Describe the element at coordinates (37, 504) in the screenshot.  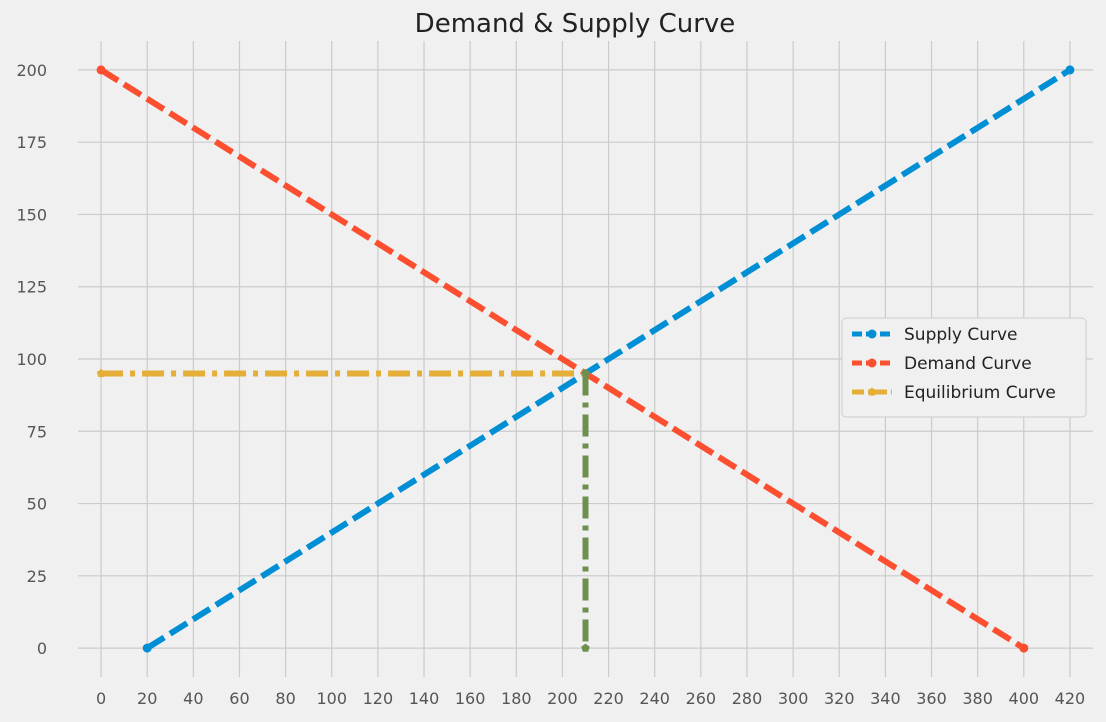
I see `y-tick-label: 50` at that location.